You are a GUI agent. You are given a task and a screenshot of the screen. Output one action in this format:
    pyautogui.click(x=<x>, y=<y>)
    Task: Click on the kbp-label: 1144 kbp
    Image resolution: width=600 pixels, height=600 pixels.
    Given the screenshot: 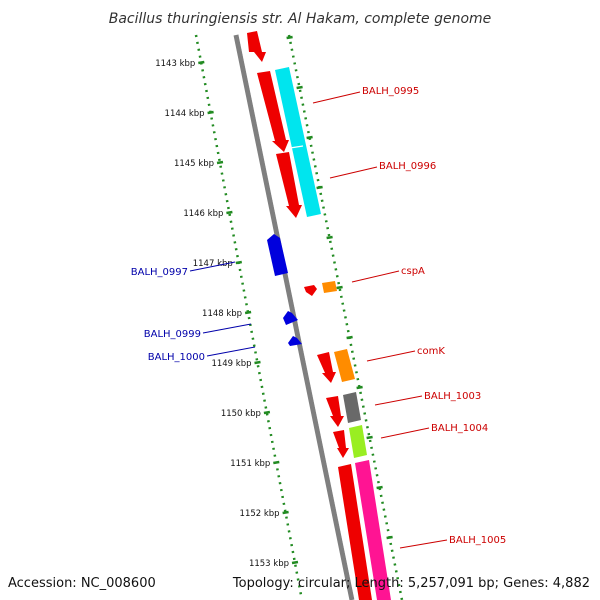 What is the action you would take?
    pyautogui.click(x=185, y=114)
    